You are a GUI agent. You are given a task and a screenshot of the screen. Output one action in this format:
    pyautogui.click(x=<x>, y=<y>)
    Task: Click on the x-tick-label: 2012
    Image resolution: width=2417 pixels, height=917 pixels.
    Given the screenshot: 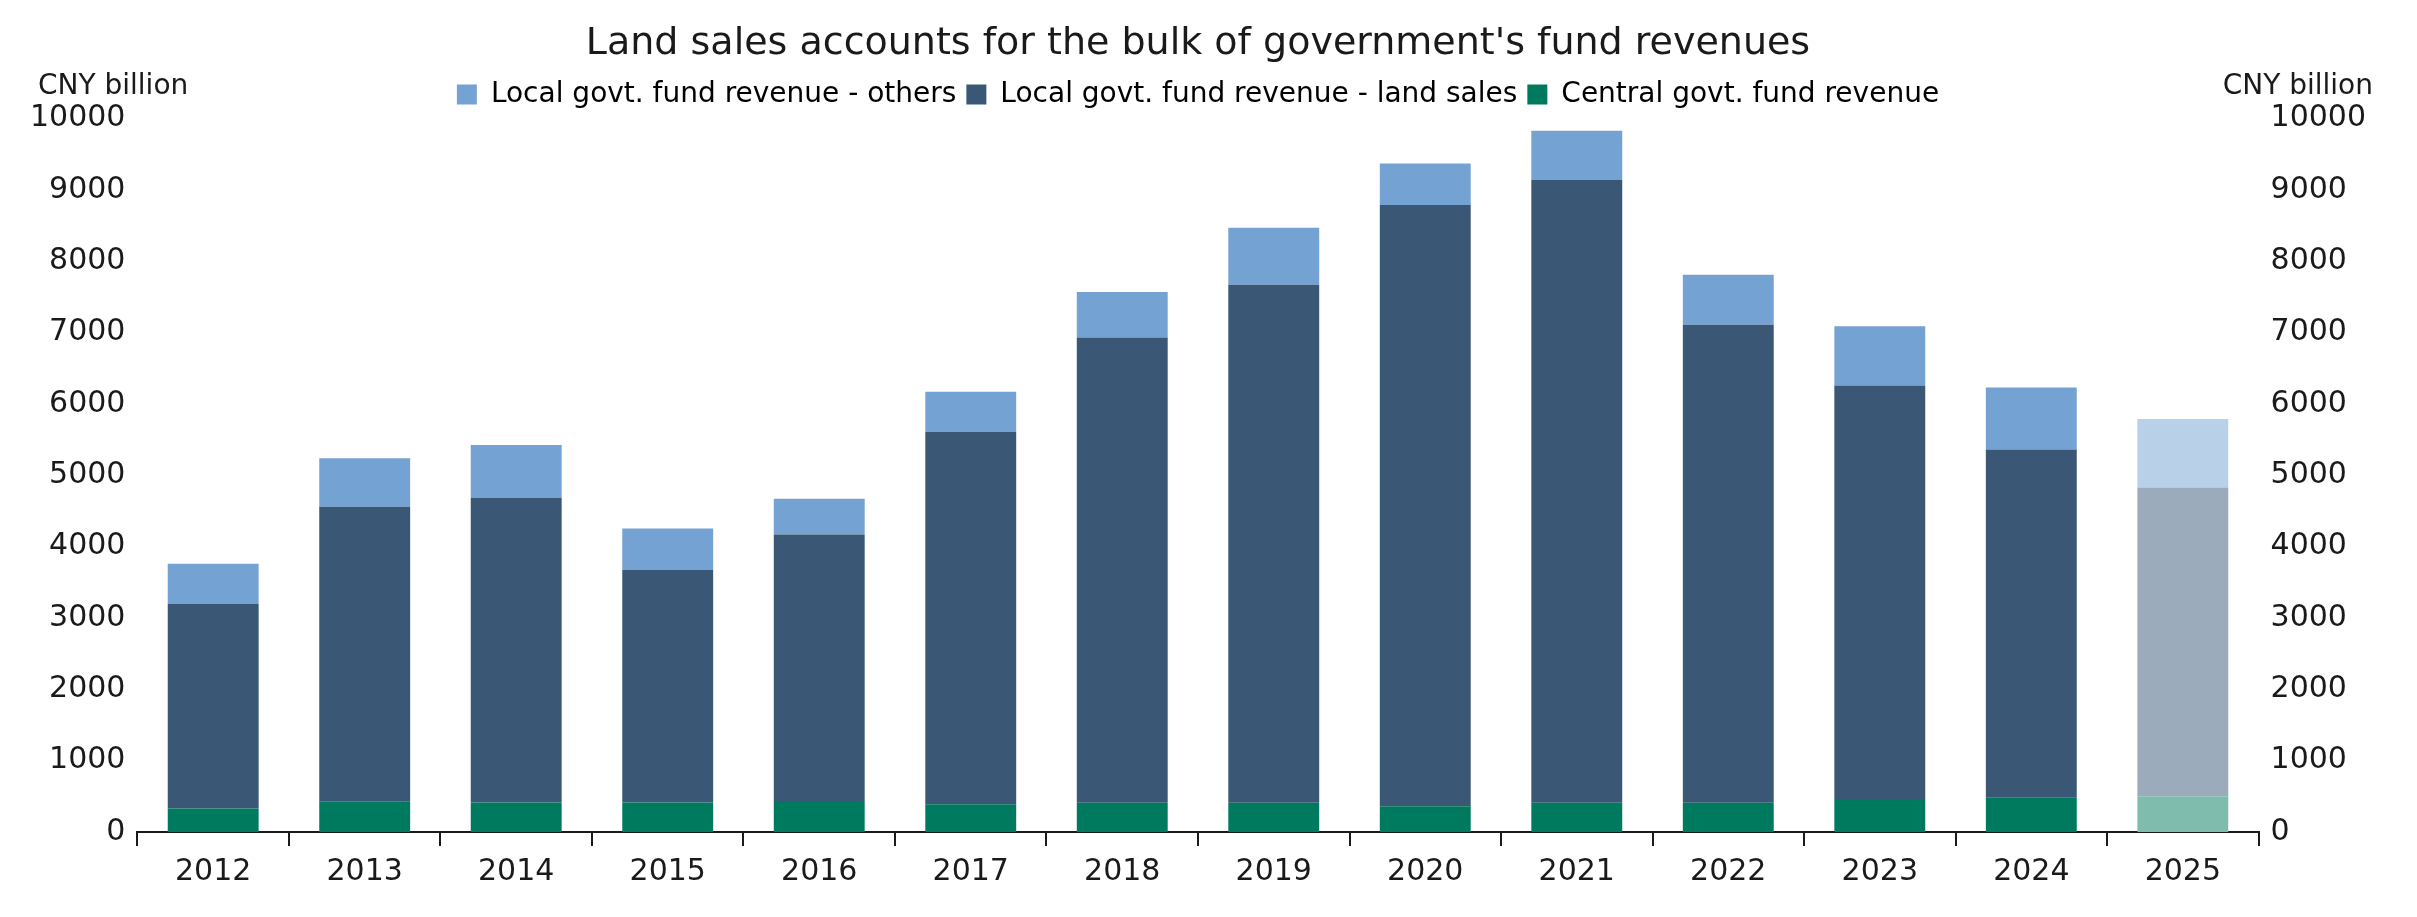 What is the action you would take?
    pyautogui.click(x=213, y=869)
    